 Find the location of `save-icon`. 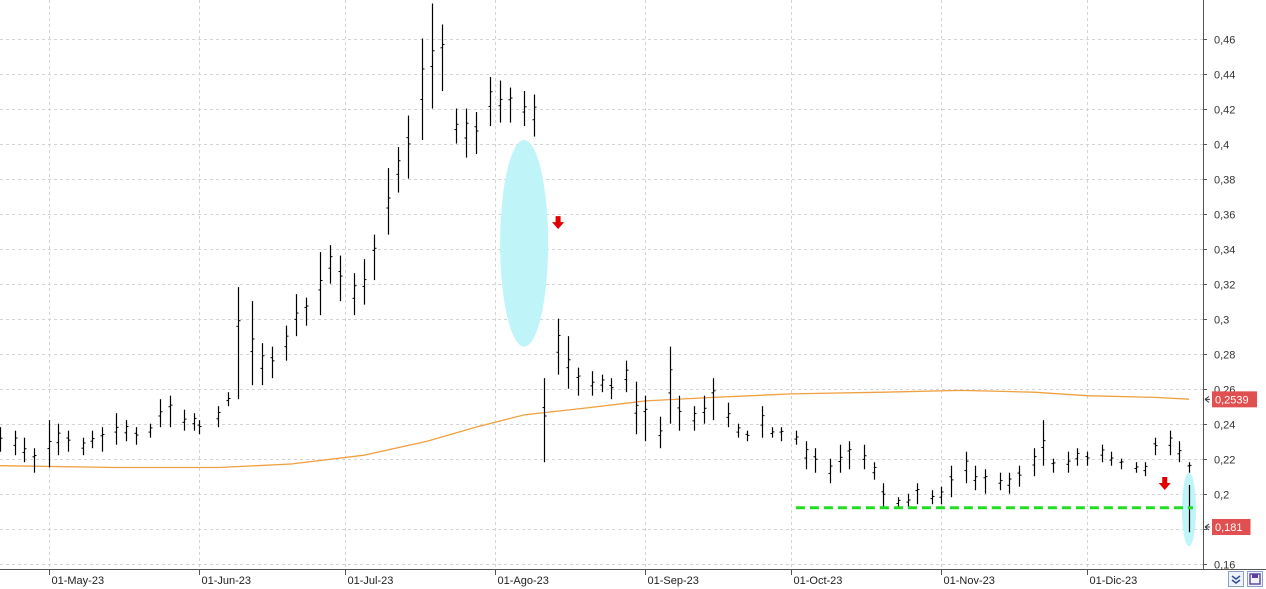

save-icon is located at coordinates (1255, 579).